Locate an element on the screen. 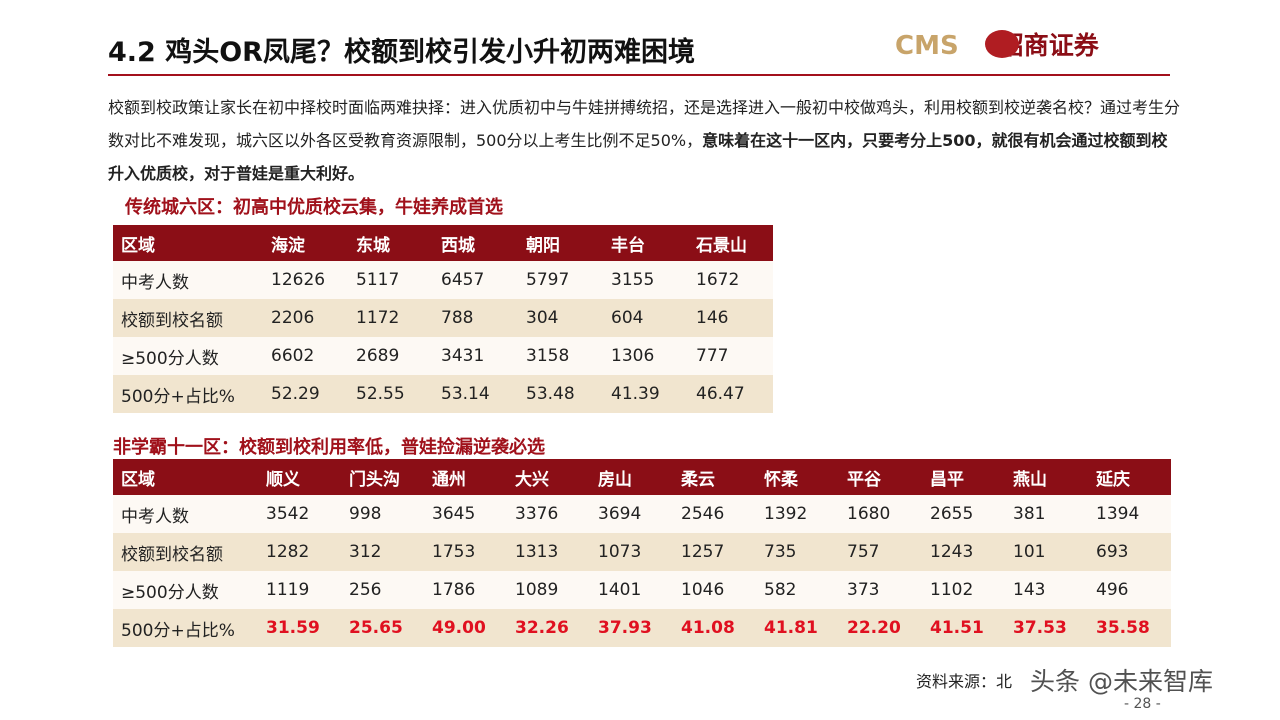 The image size is (1280, 720). header-cell: 房山 is located at coordinates (631, 477).